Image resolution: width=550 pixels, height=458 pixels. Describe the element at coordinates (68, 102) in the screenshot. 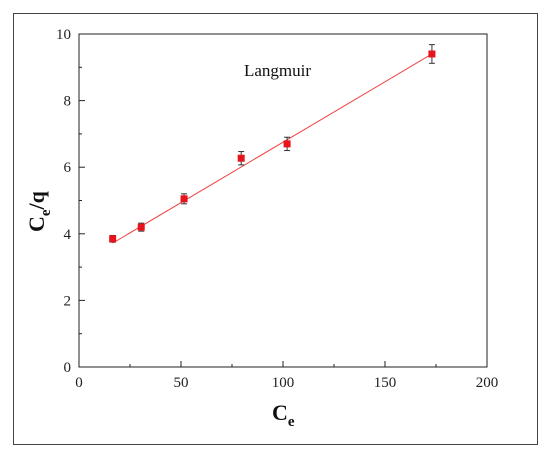

I see `y-tick-label: 8` at that location.